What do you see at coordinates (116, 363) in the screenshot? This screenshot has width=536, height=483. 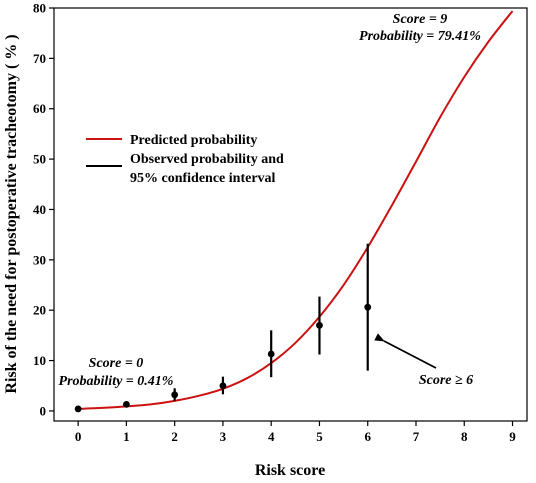 I see `annotation-score0-line1: Score = 0` at bounding box center [116, 363].